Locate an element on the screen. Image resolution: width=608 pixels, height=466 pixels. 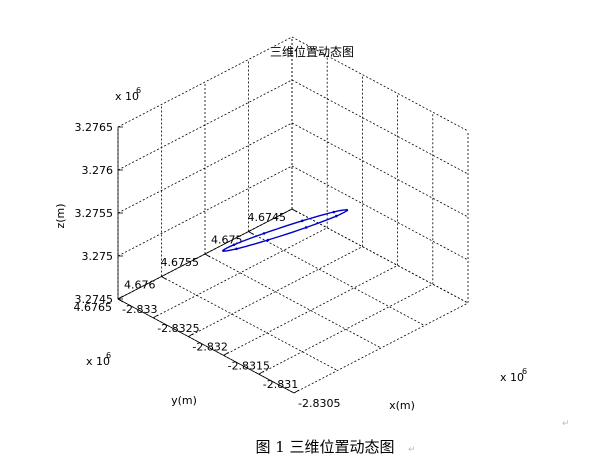
figure-caption: 图 1 三维位置动态图 is located at coordinates (324, 447).